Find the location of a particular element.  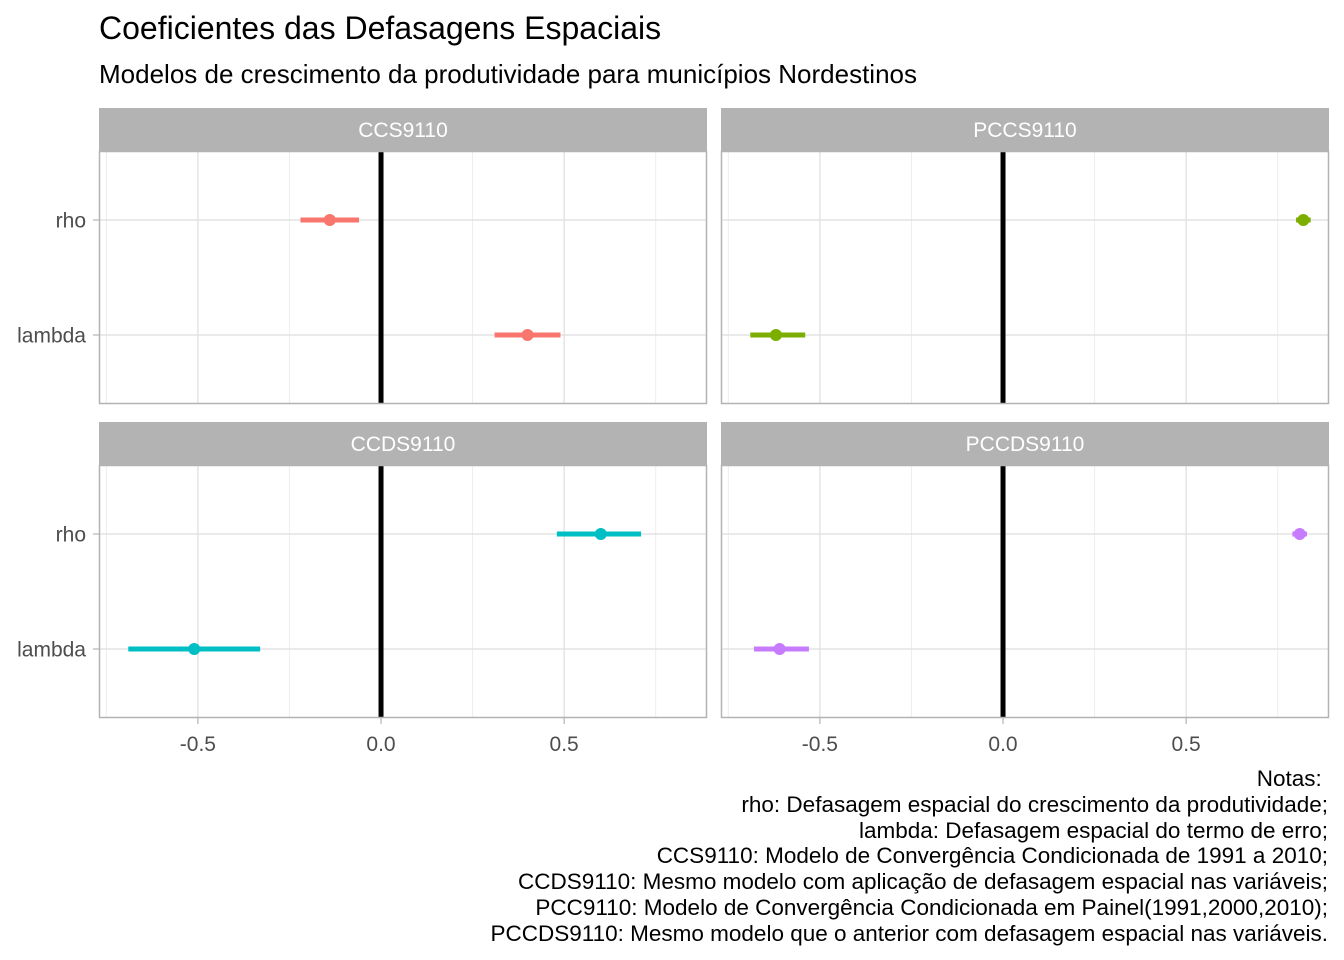

facet-strip-label: PCCDS9110 is located at coordinates (1025, 444).